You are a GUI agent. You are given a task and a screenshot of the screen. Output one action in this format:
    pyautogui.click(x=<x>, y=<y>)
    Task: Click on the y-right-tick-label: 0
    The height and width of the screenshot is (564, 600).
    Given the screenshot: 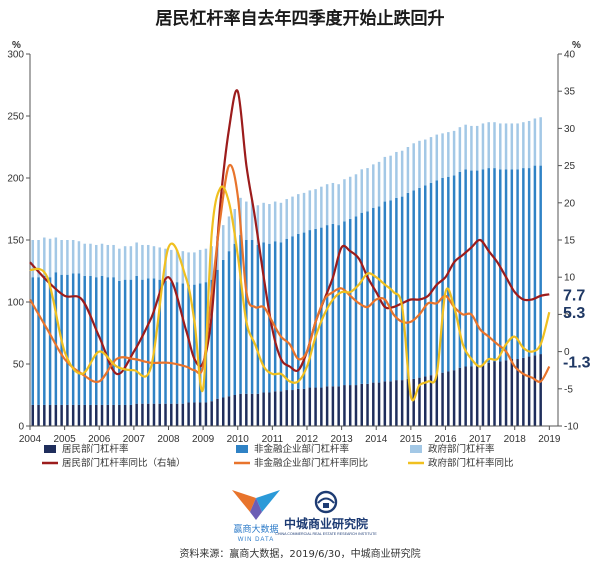 What is the action you would take?
    pyautogui.click(x=567, y=352)
    